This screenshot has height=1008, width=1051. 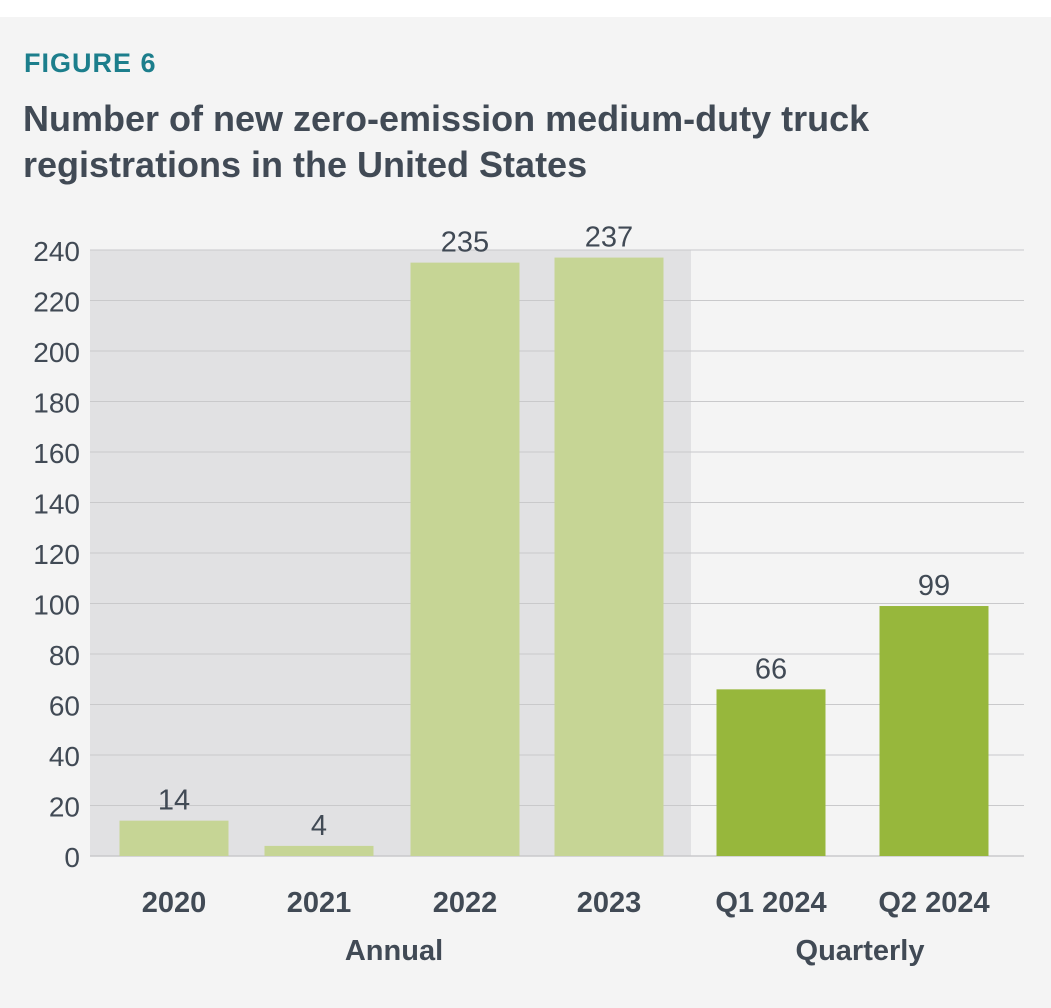 What do you see at coordinates (64, 807) in the screenshot?
I see `y-tick-label: 20` at bounding box center [64, 807].